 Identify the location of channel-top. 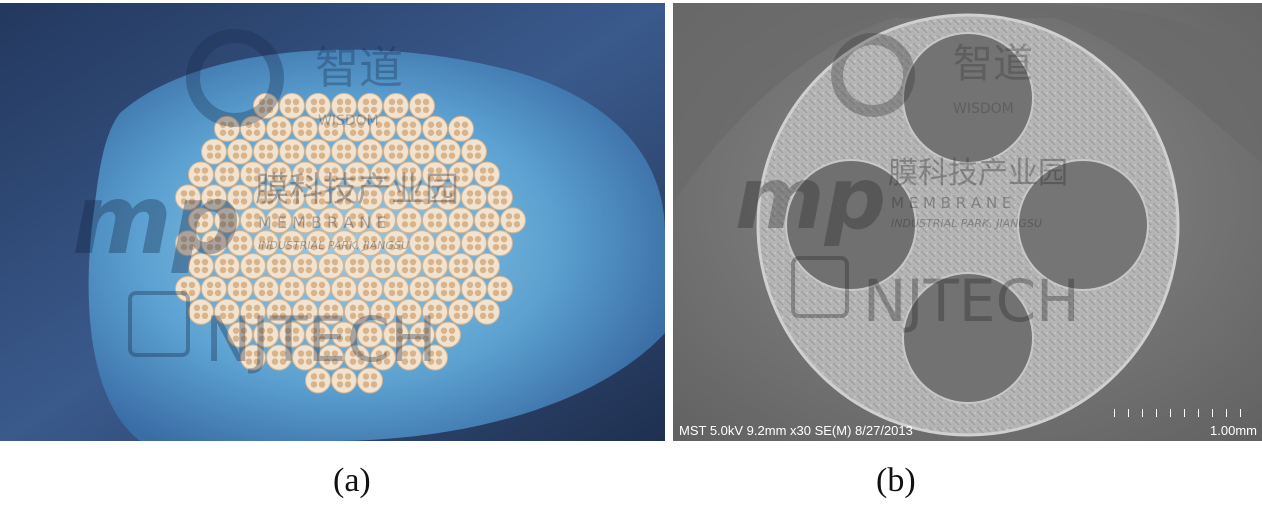
(968, 98).